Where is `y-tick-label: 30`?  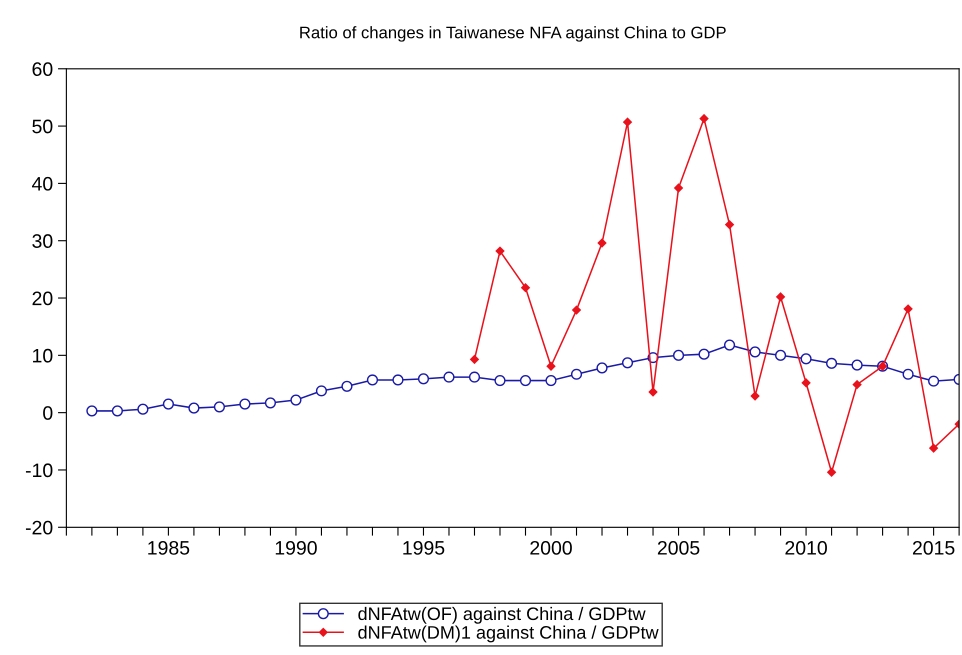 y-tick-label: 30 is located at coordinates (42, 241).